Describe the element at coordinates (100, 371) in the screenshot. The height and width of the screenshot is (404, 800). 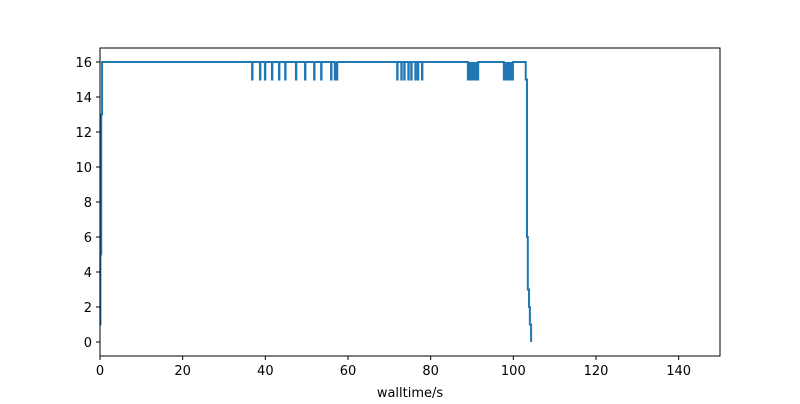
I see `x-tick-label: 0` at that location.